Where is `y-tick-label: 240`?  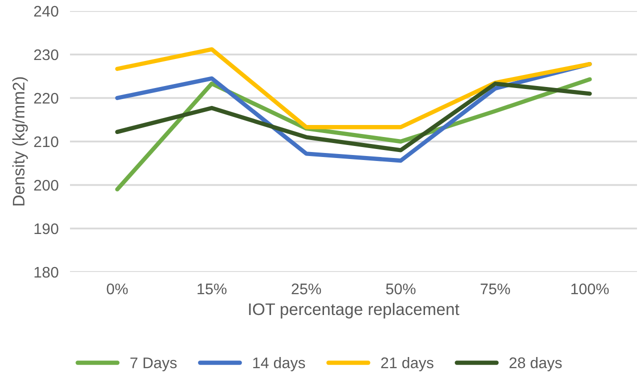 y-tick-label: 240 is located at coordinates (46, 11).